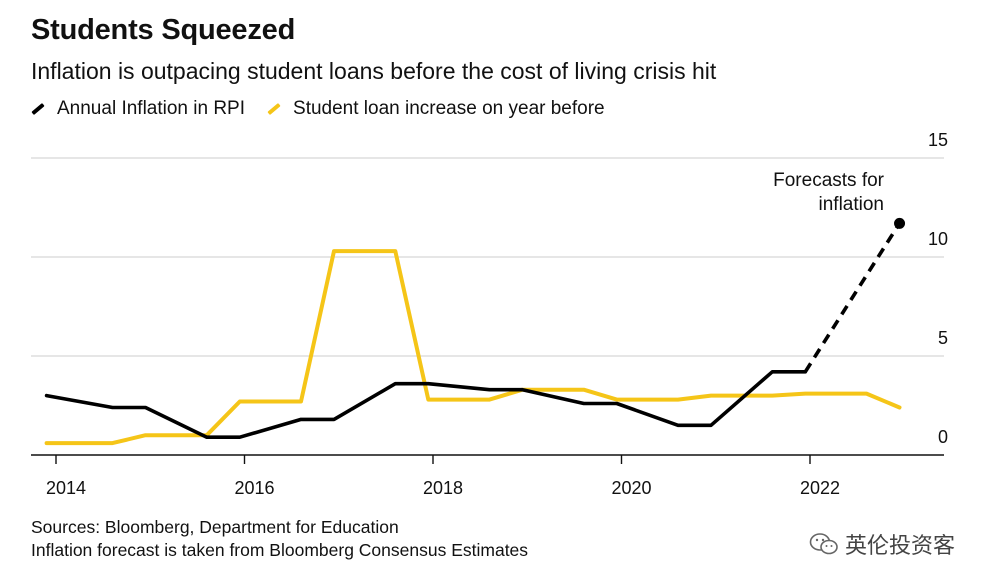 The width and height of the screenshot is (985, 586). I want to click on watermark-text: 英伦投资客, so click(899, 545).